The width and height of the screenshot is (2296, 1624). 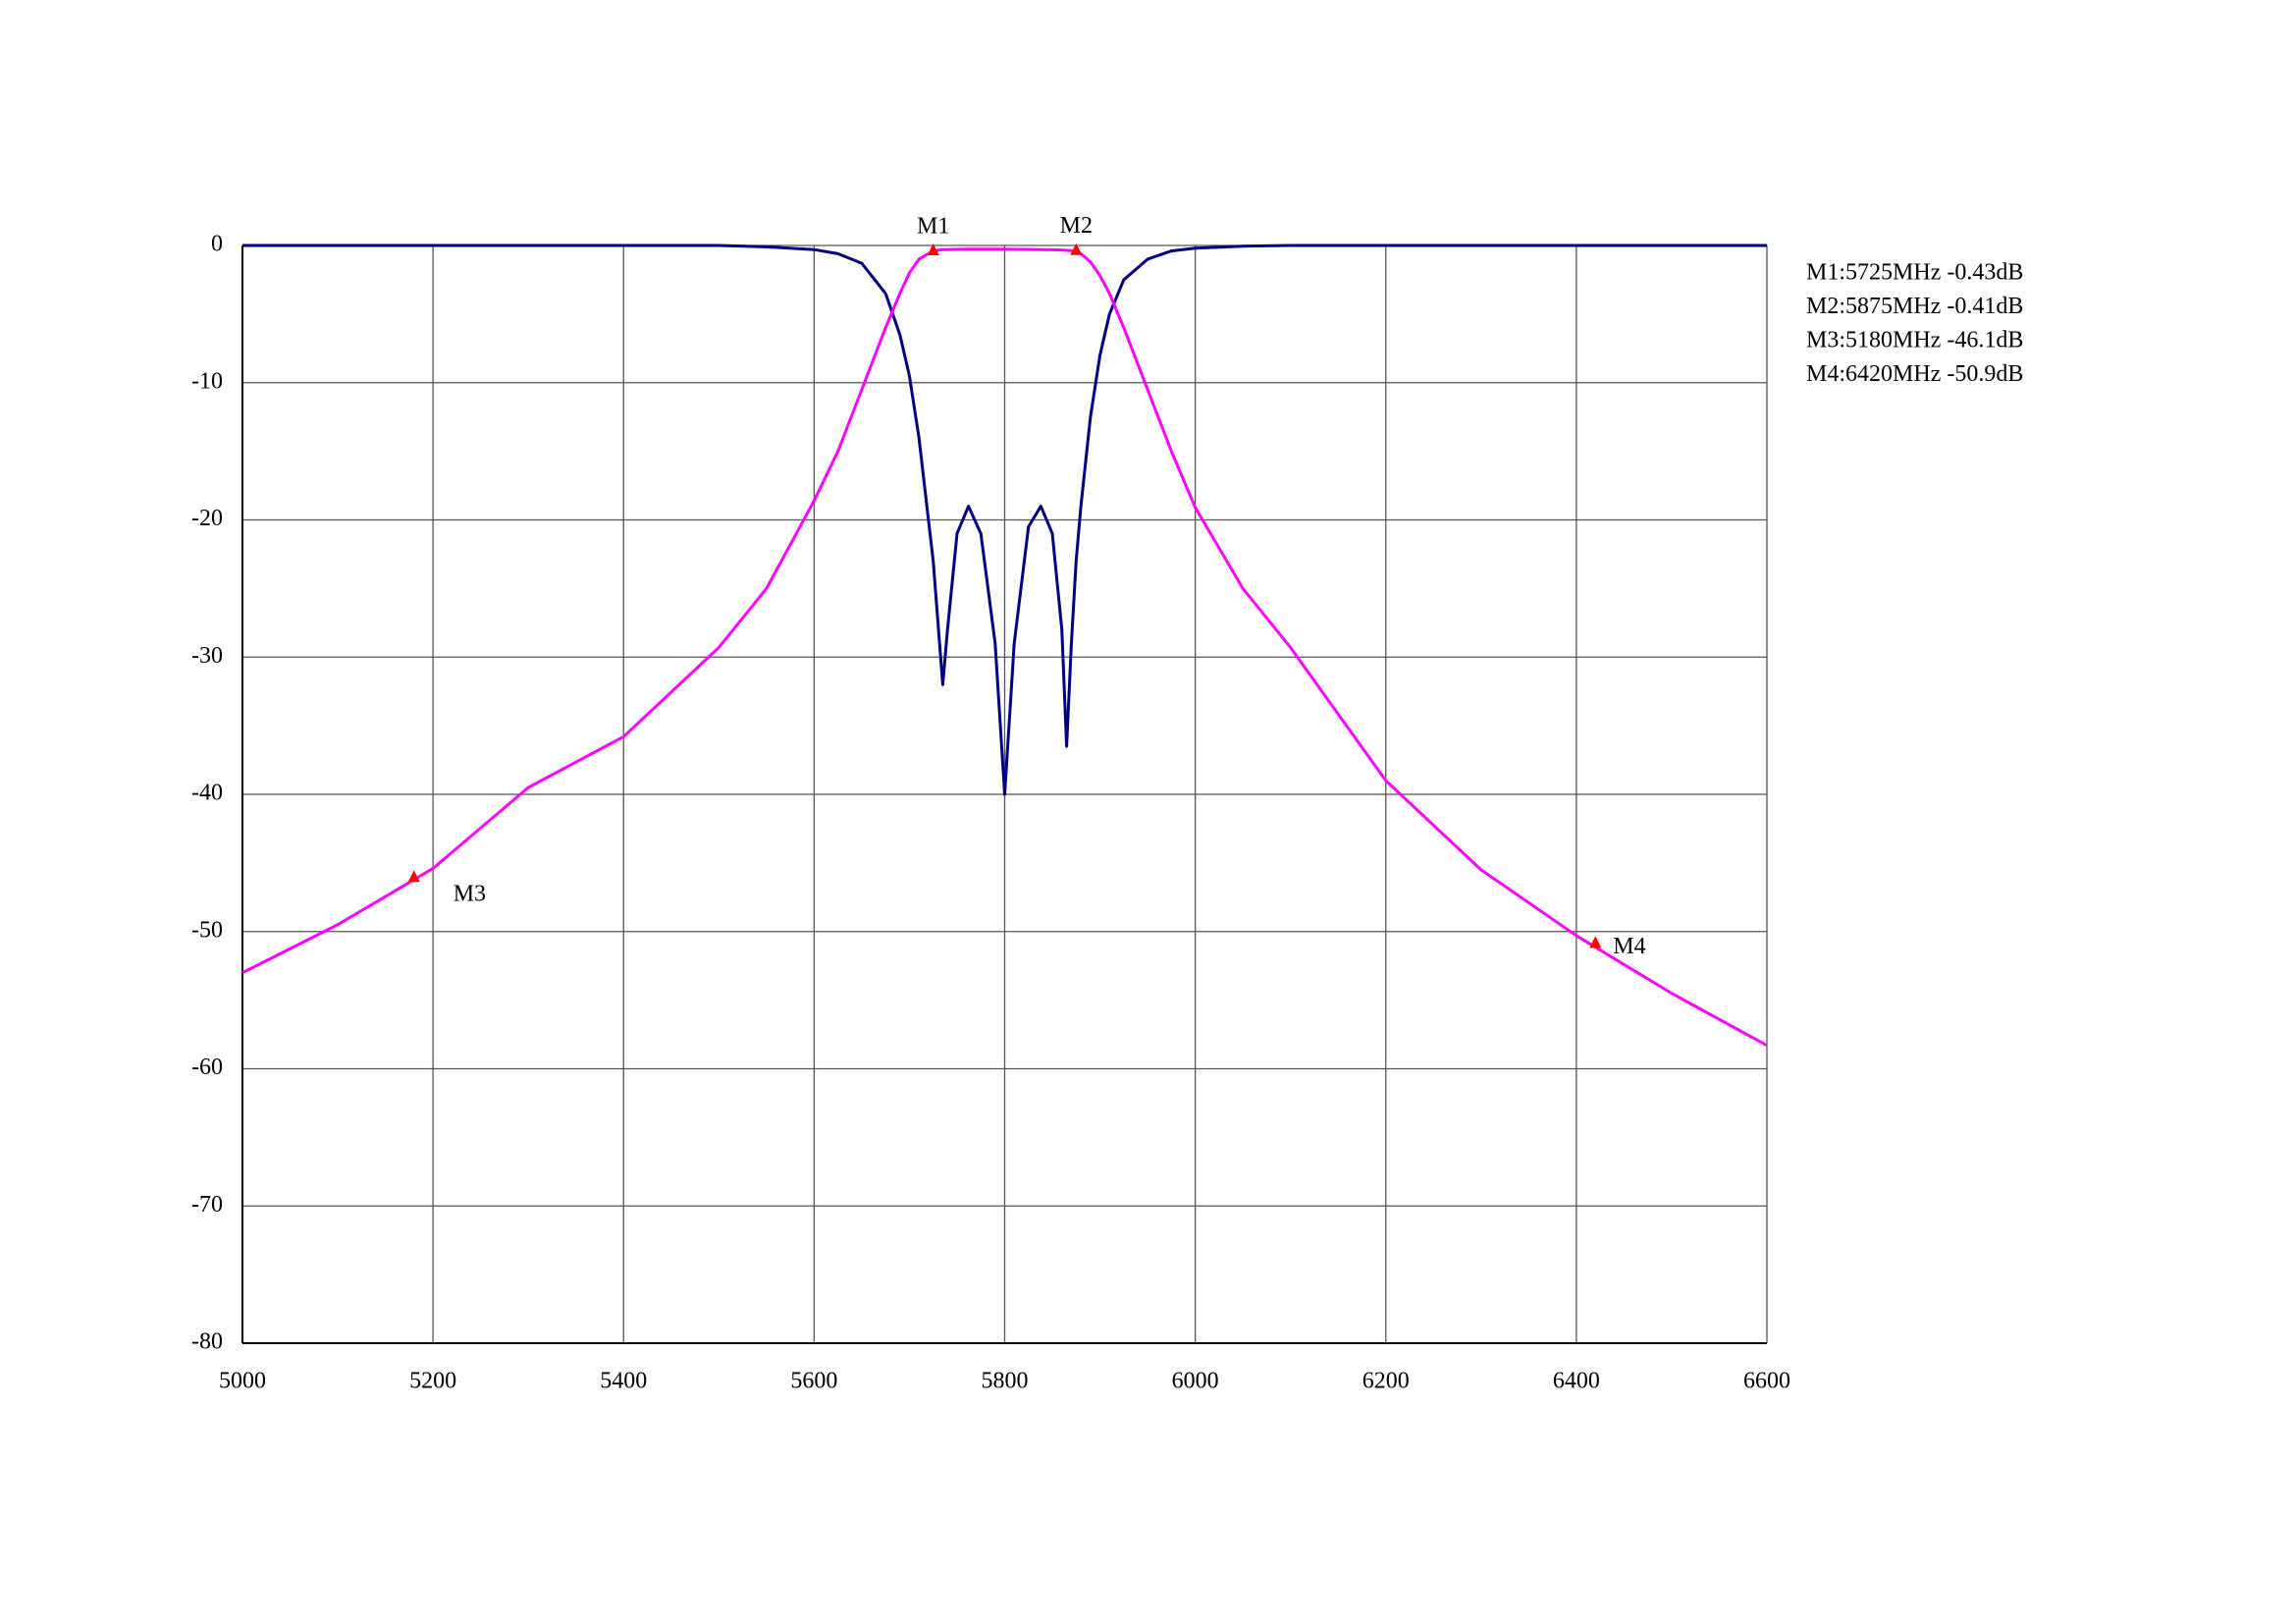 What do you see at coordinates (933, 227) in the screenshot?
I see `marker-label: M1` at bounding box center [933, 227].